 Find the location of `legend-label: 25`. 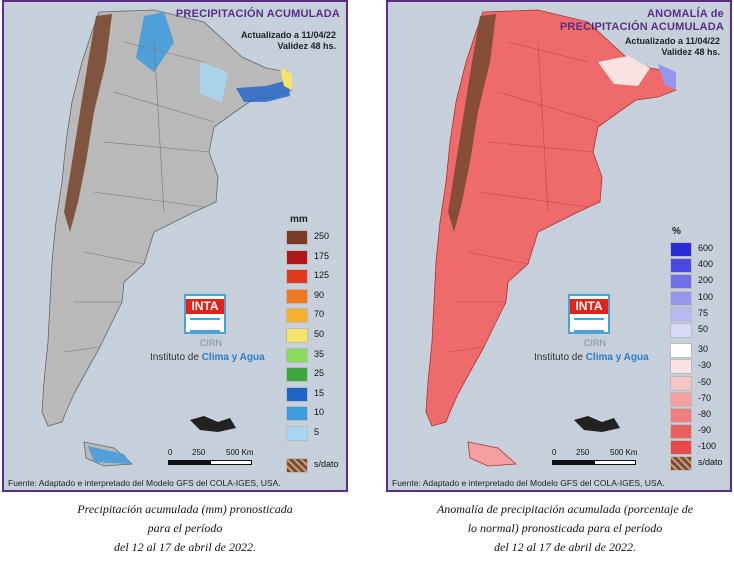

legend-label: 25 is located at coordinates (319, 373).